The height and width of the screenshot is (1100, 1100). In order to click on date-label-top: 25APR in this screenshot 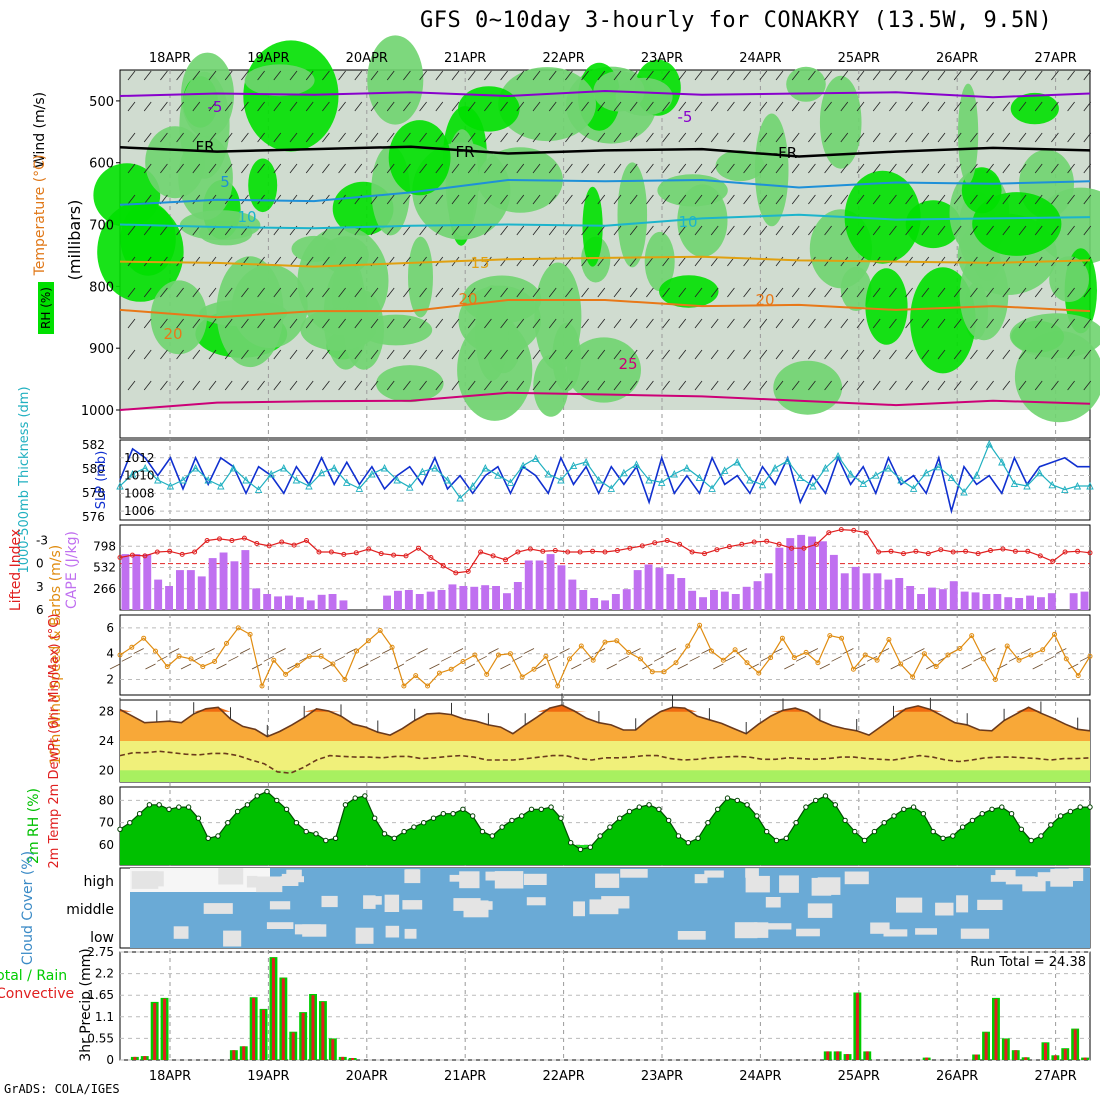, I will do `click(859, 58)`.